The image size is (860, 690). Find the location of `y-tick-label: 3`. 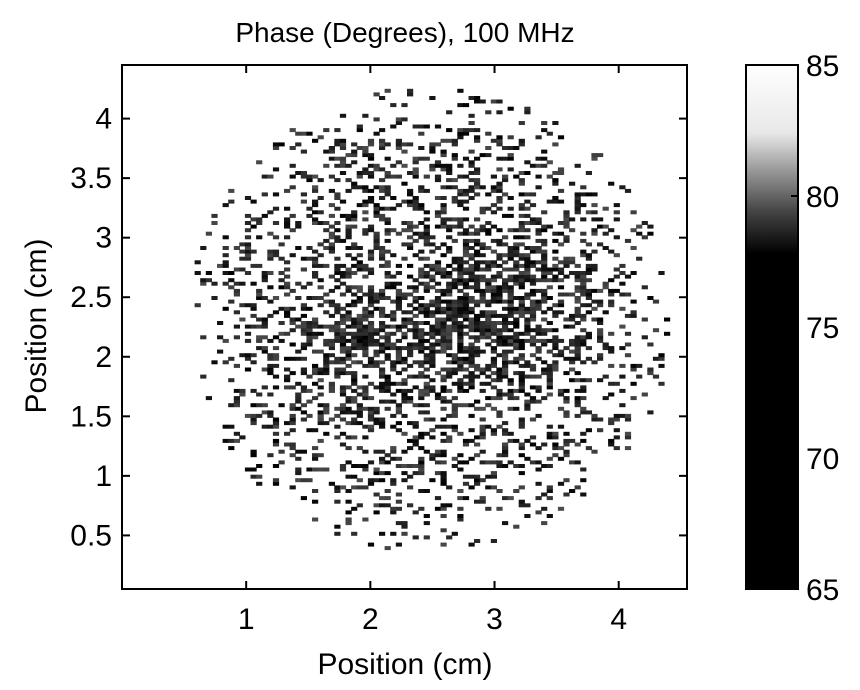

y-tick-label: 3 is located at coordinates (103, 238).